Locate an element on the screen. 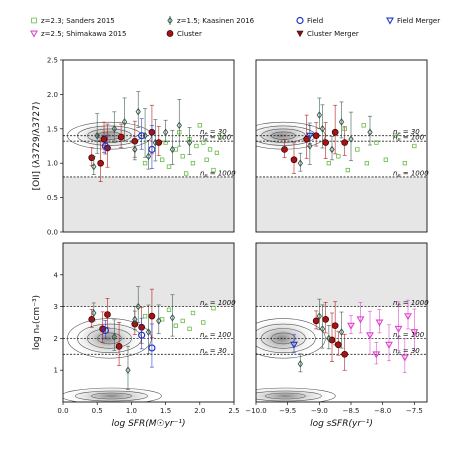  legend-entry: z=2.5; Shimakawa 2015 is located at coordinates (78, 34).